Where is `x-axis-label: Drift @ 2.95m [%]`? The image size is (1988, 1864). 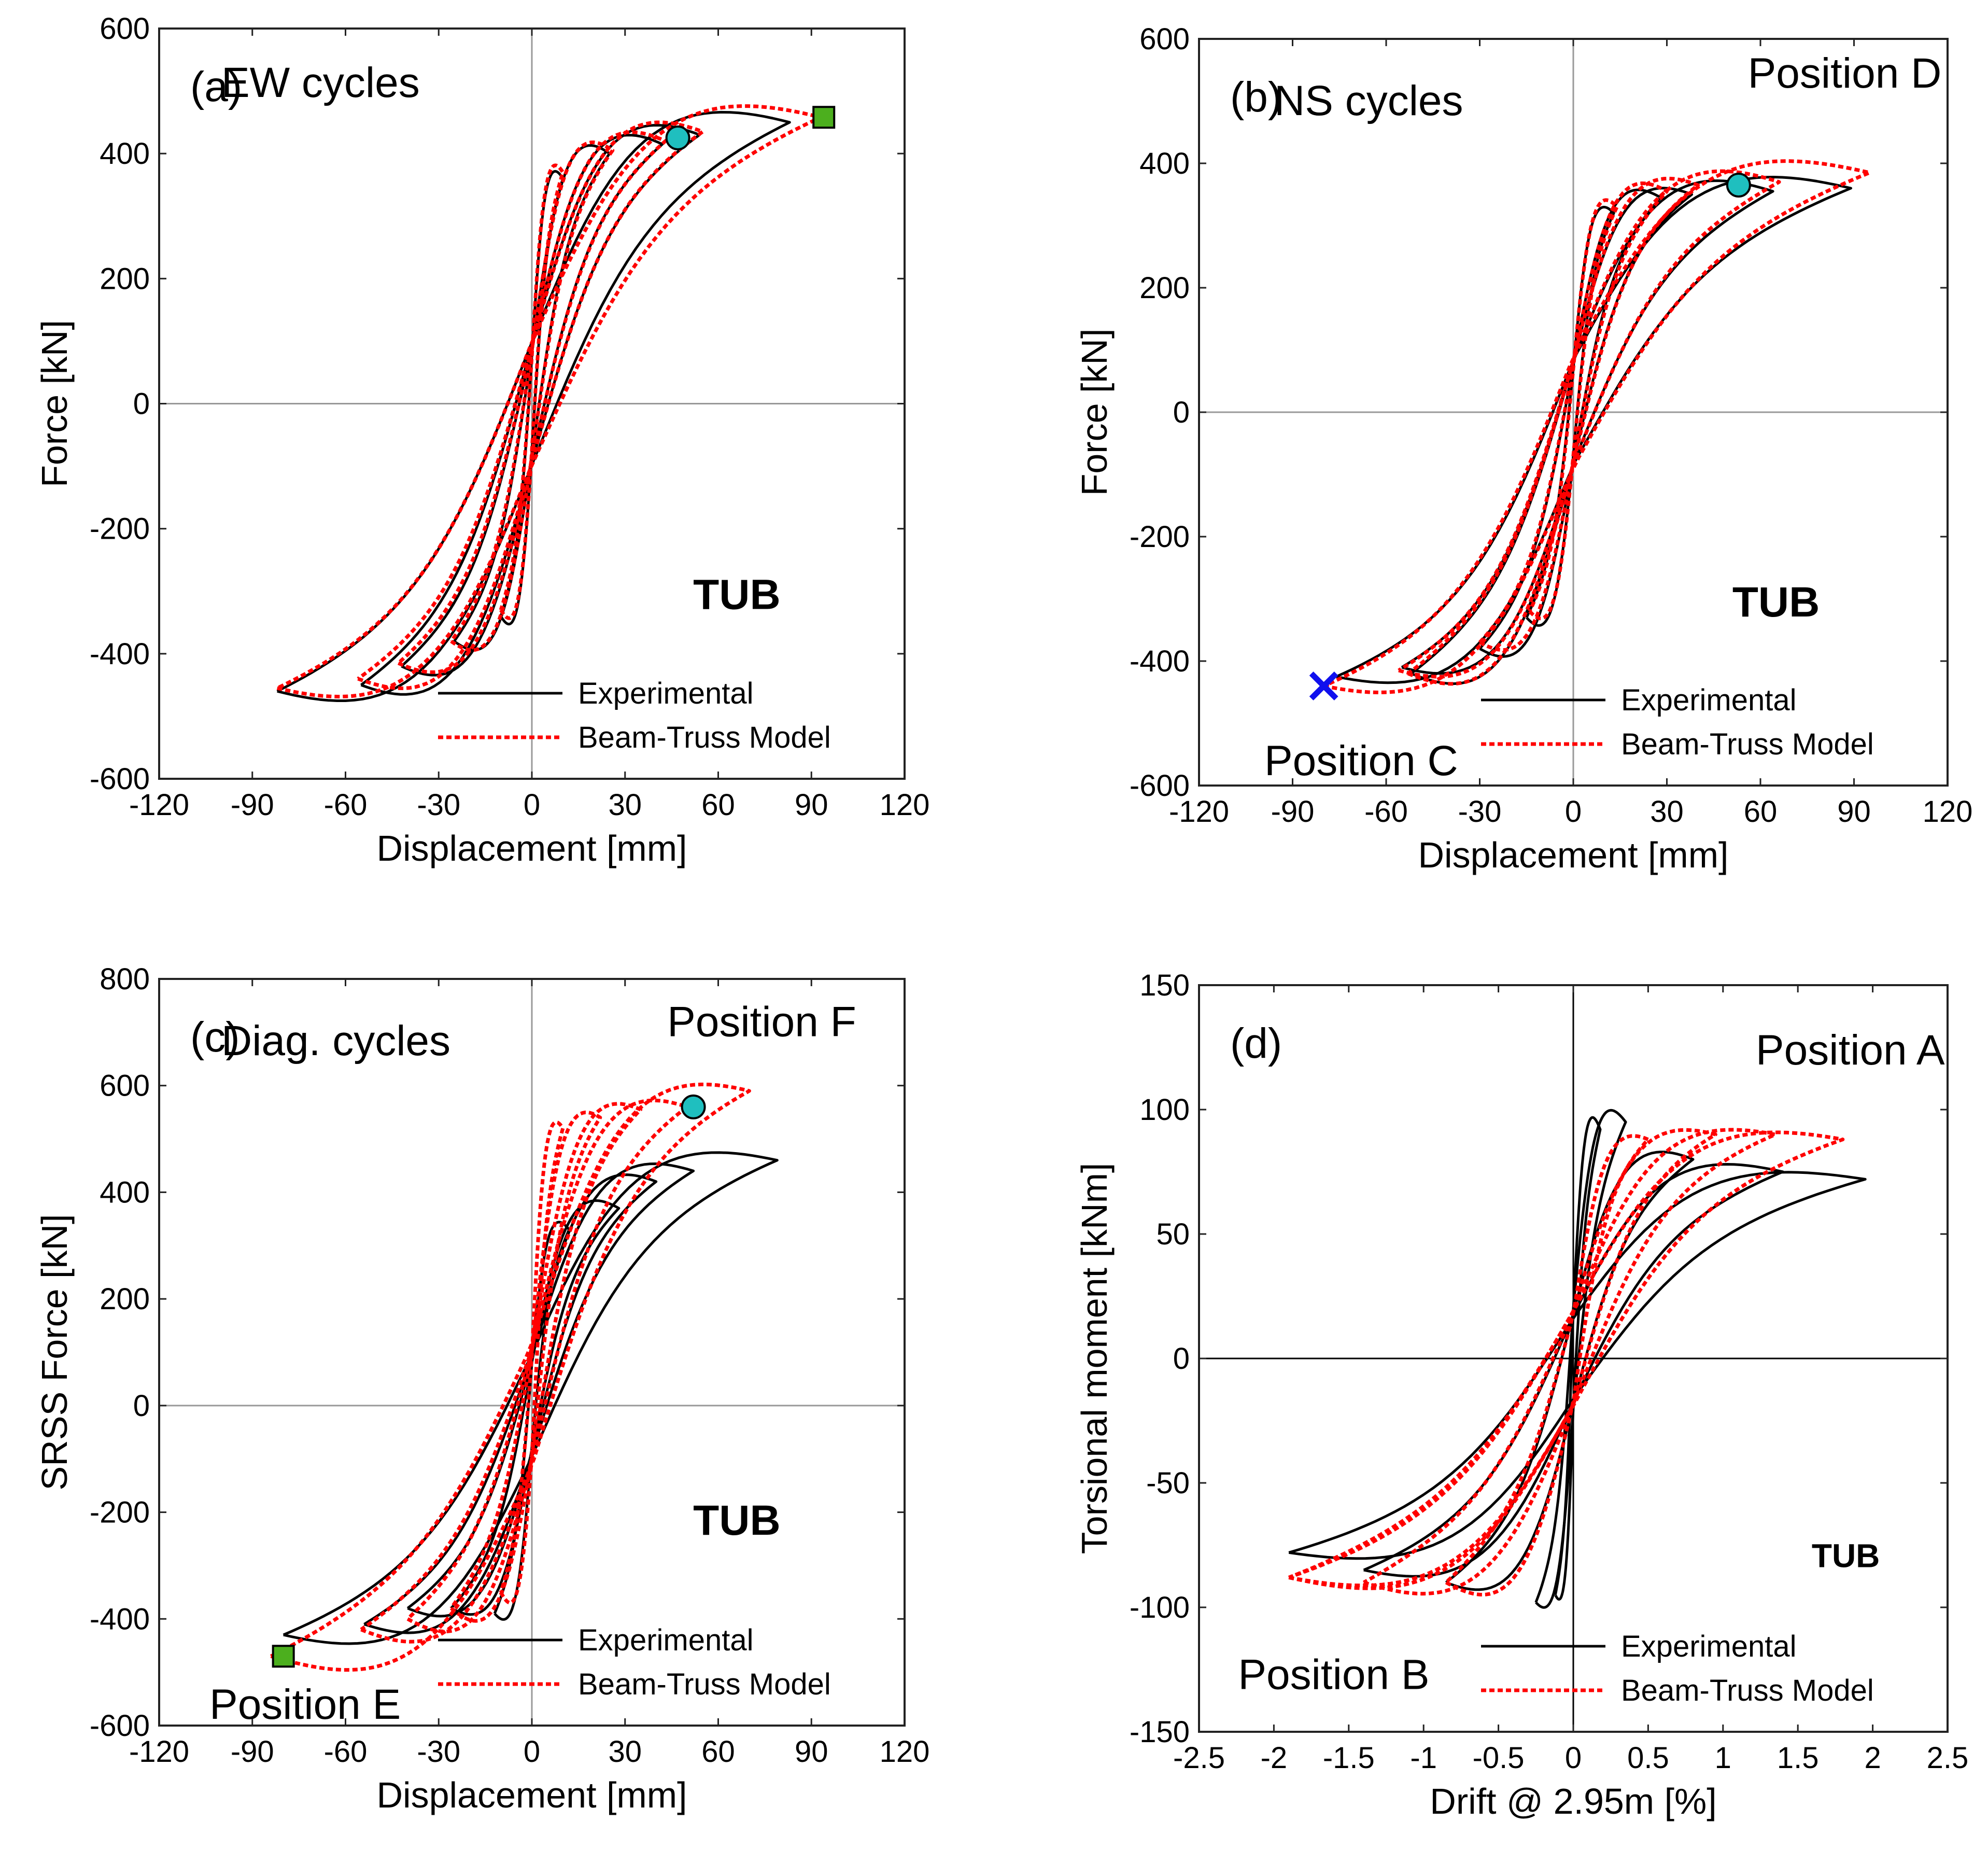 x-axis-label: Drift @ 2.95m [%] is located at coordinates (1573, 1801).